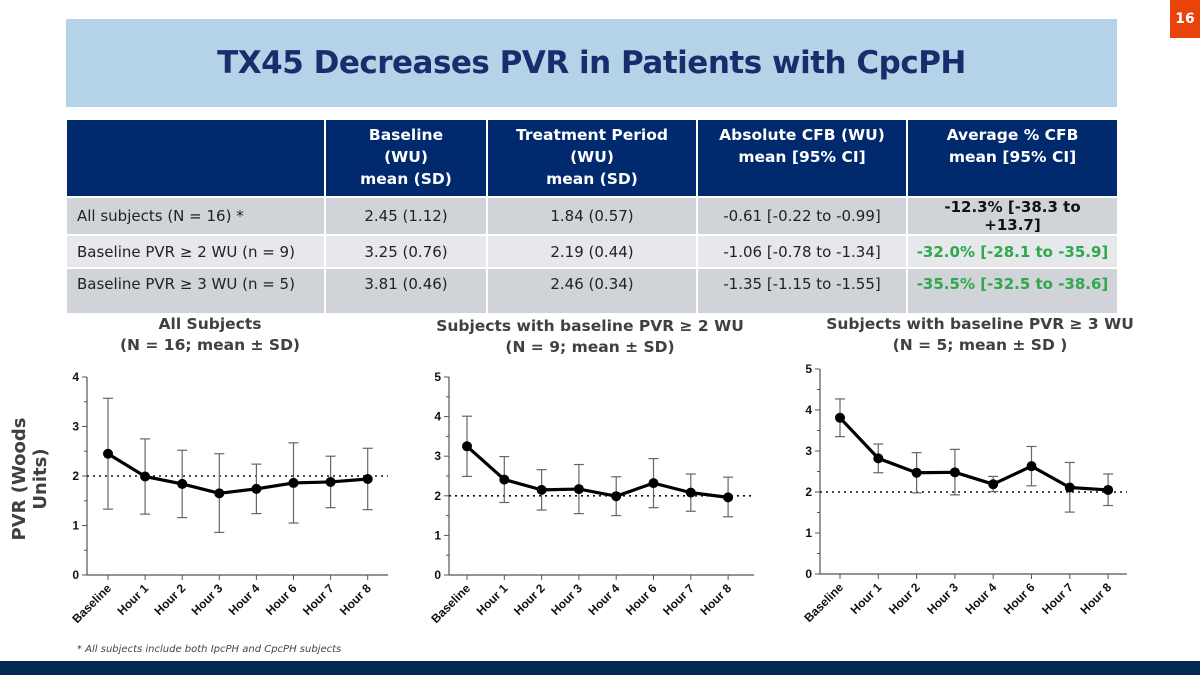  What do you see at coordinates (196, 158) in the screenshot?
I see `table-header-cell` at bounding box center [196, 158].